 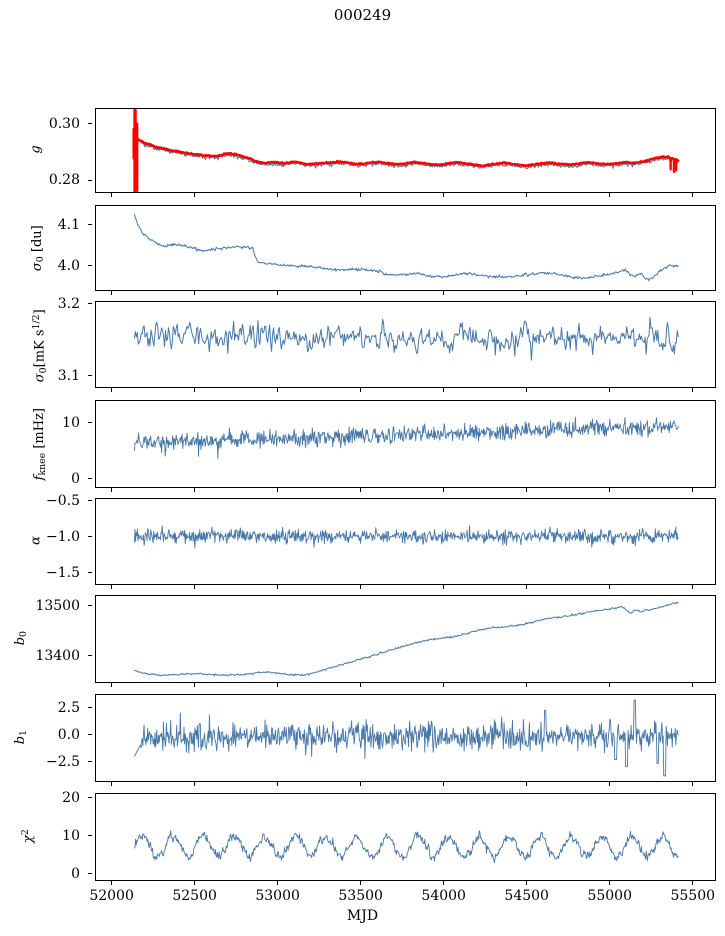 I want to click on panel-b1, so click(x=405, y=738).